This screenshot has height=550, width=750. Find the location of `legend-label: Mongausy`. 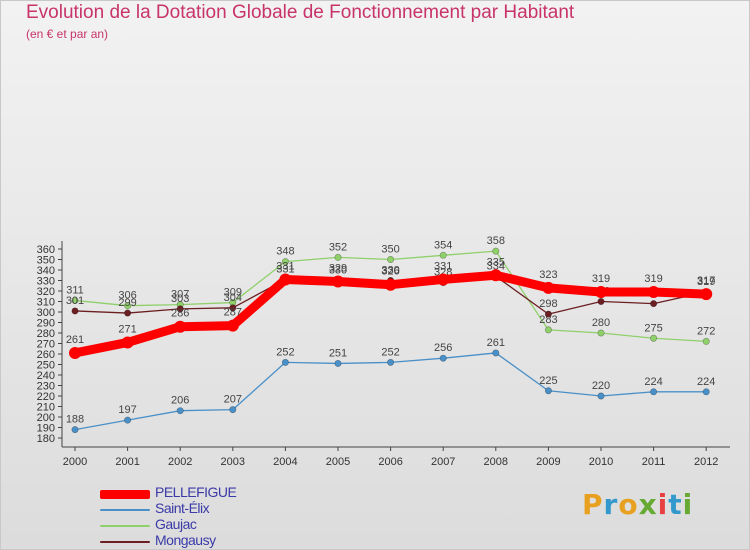

legend-label: Mongausy is located at coordinates (185, 540).